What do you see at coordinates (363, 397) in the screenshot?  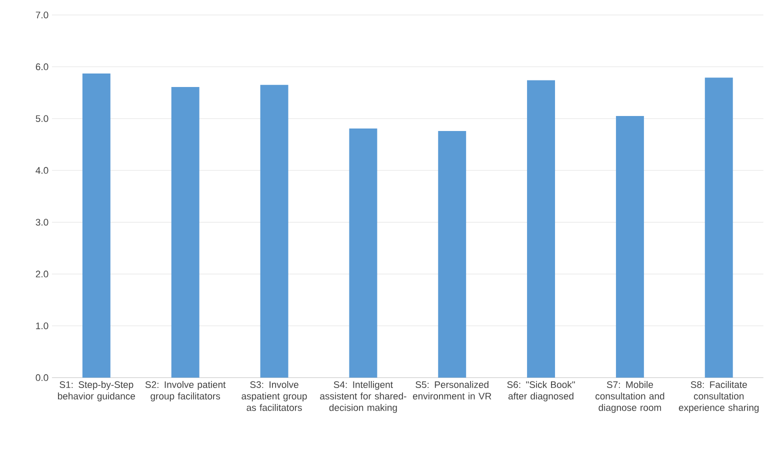 I see `x-tick-label: S4: Intelligent assistent for shared-decision making` at bounding box center [363, 397].